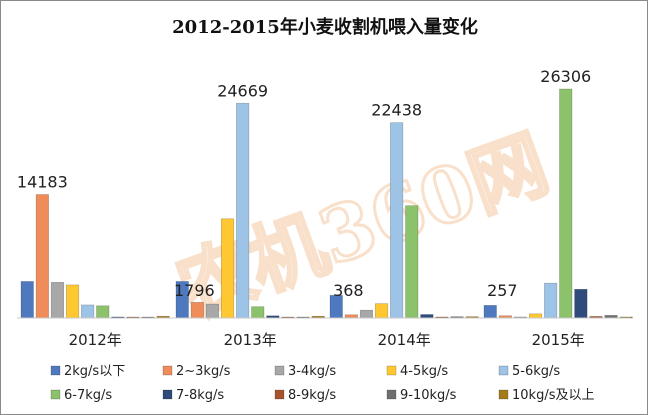  What do you see at coordinates (312, 371) in the screenshot?
I see `legend-label: 3-4kg/s` at bounding box center [312, 371].